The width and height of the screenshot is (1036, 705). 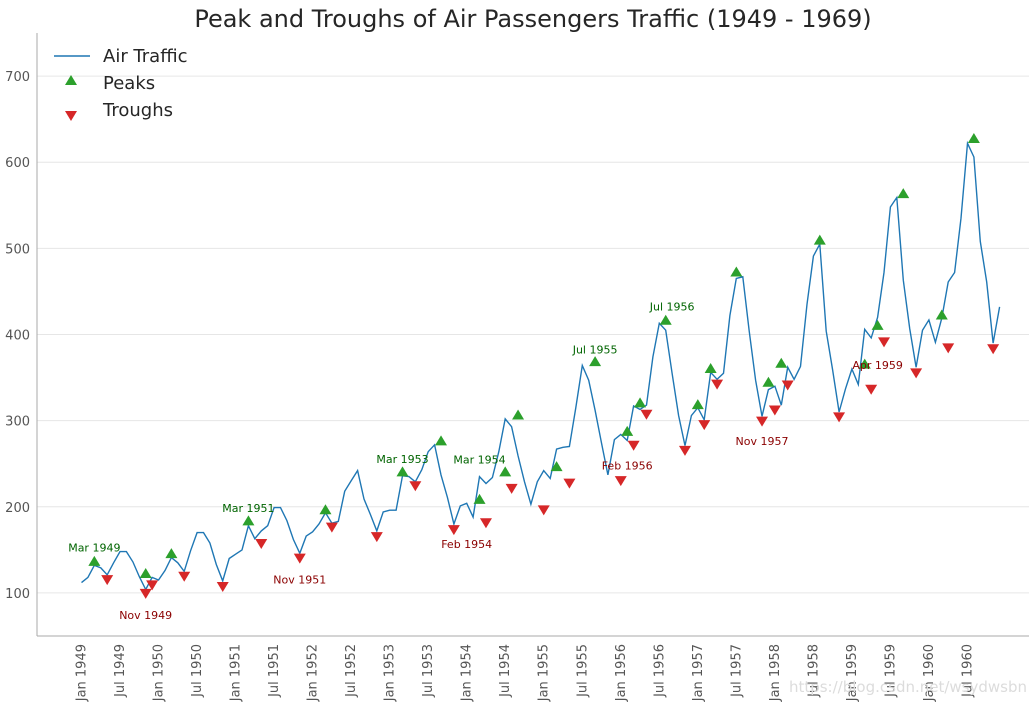 What do you see at coordinates (17, 77) in the screenshot?
I see `y-tick-label: 700` at bounding box center [17, 77].